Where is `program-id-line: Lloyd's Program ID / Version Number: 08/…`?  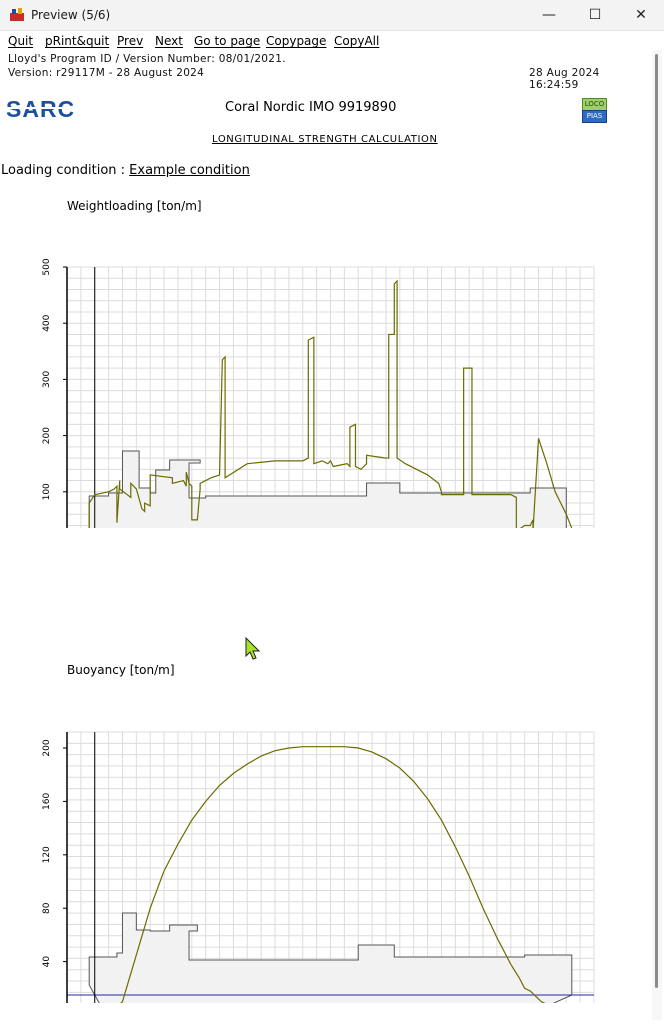 program-id-line: Lloyd's Program ID / Version Number: 08/… is located at coordinates (147, 59).